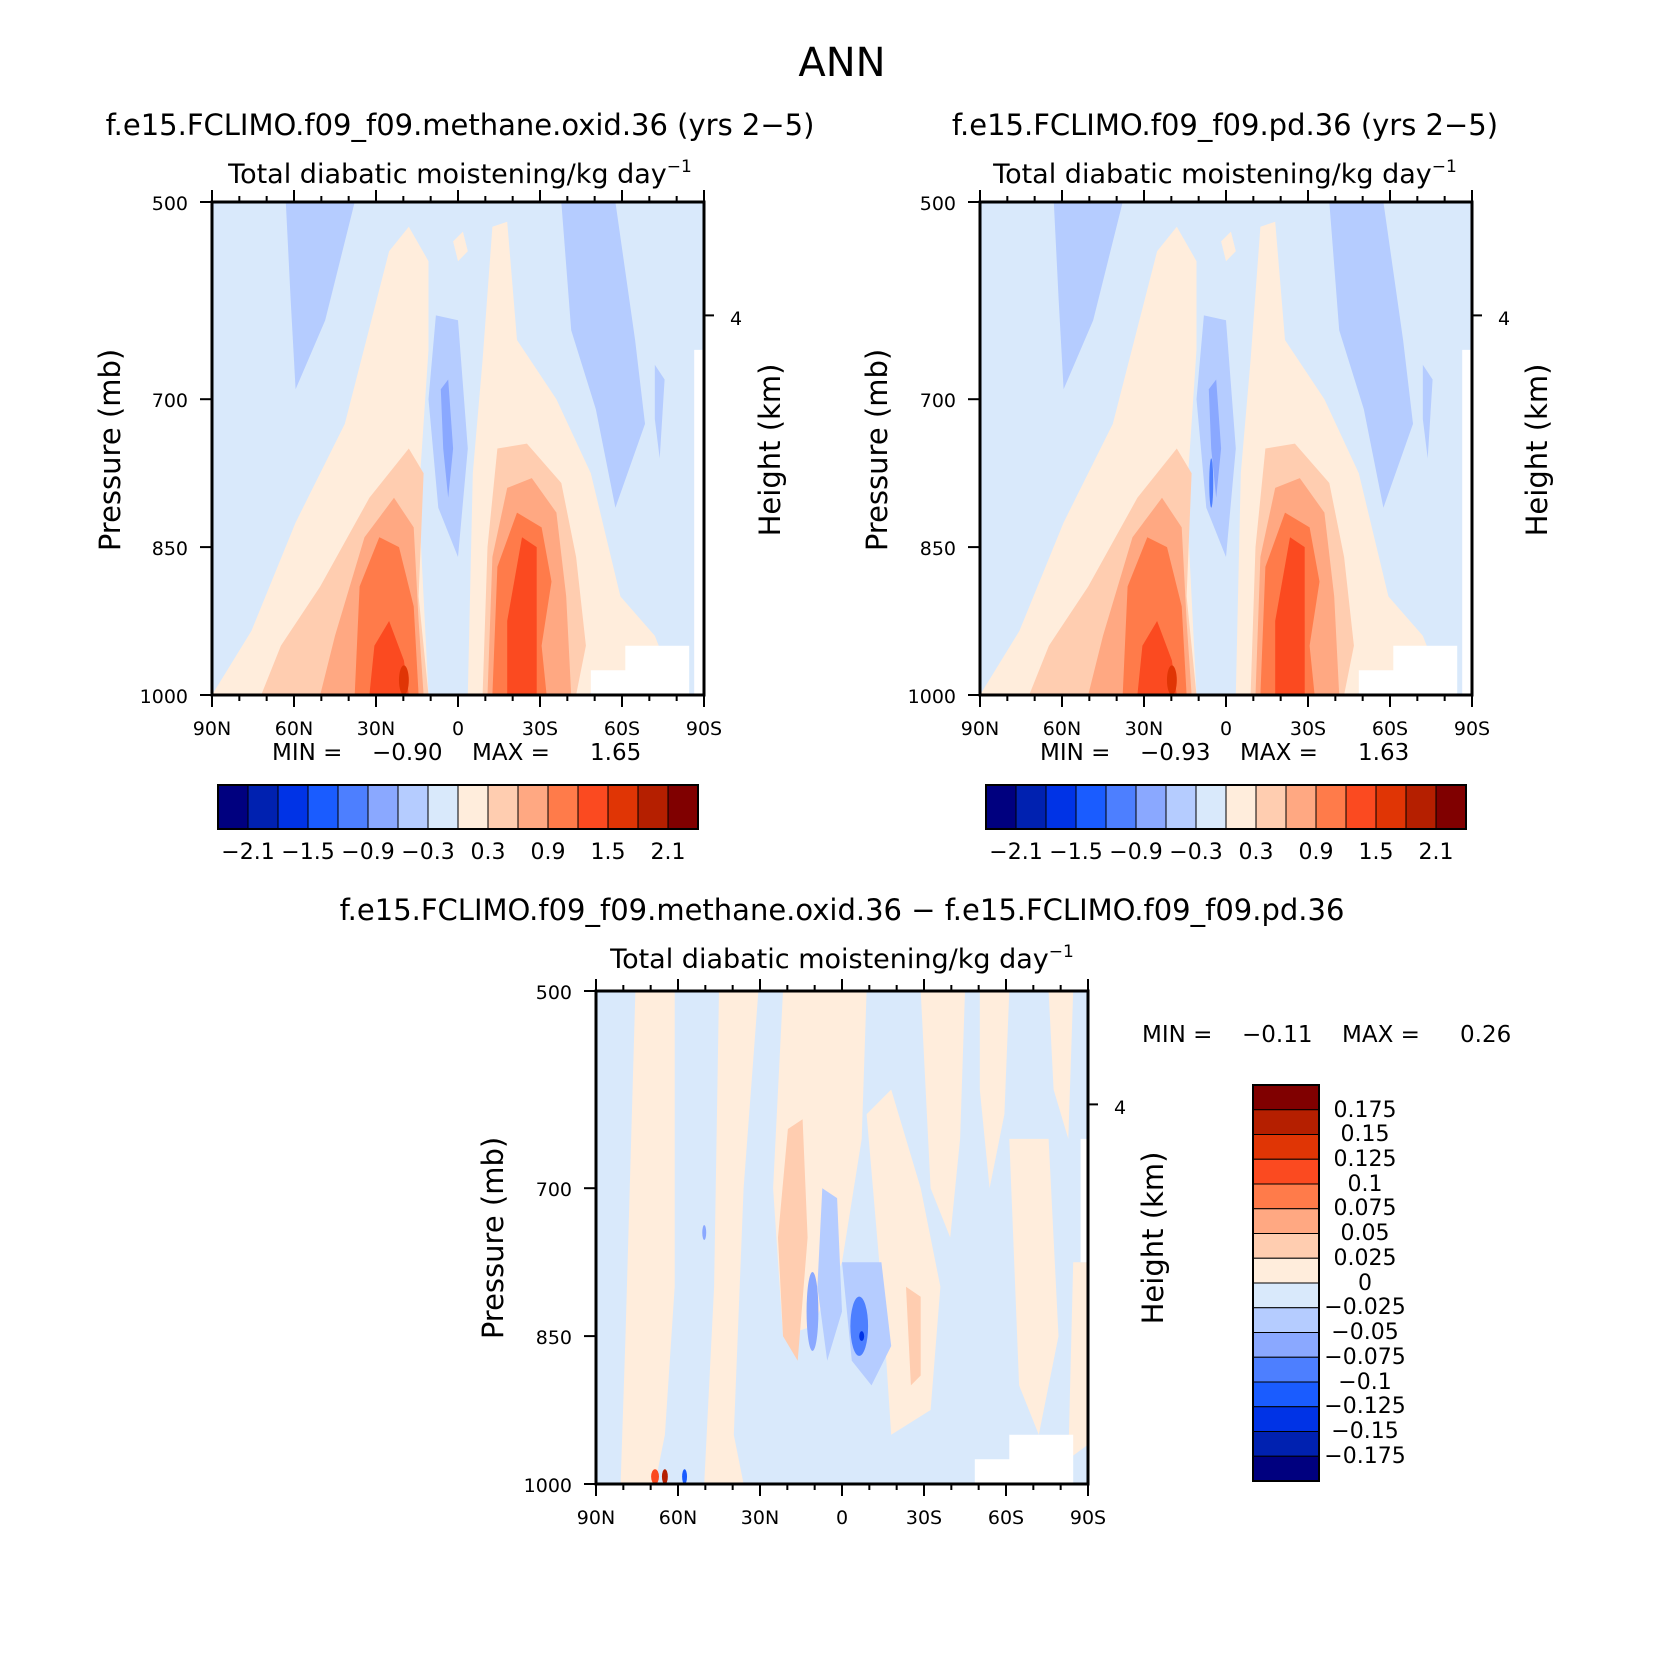  Describe the element at coordinates (1383, 753) in the screenshot. I see `max-value: 1.63` at that location.